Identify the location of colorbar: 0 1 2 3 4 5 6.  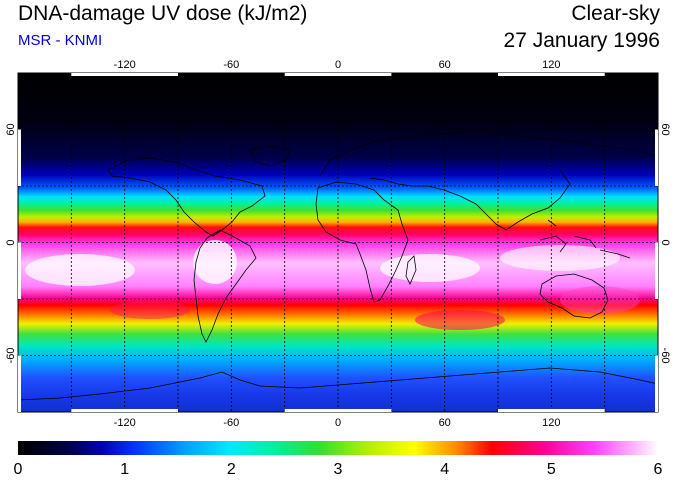
(338, 459).